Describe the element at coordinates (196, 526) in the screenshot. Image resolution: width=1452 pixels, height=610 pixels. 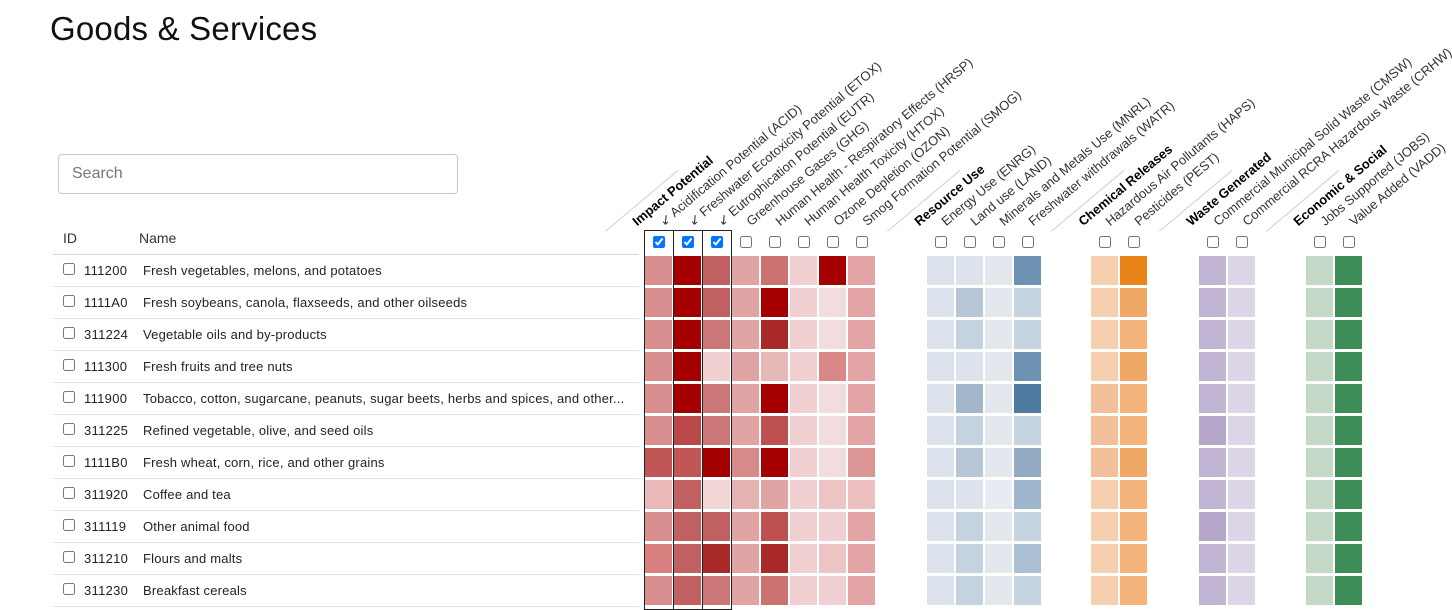
I see `row-name: Other animal food` at that location.